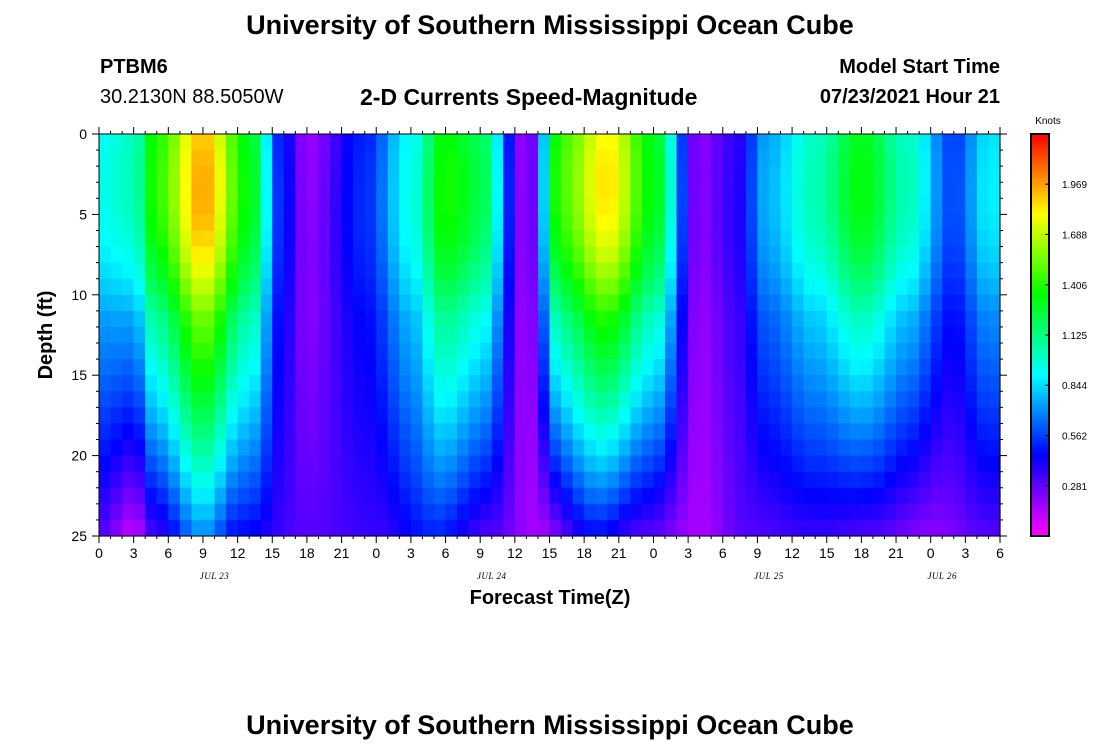 Image resolution: width=1100 pixels, height=750 pixels. I want to click on colorbar-swatch, so click(1040, 203).